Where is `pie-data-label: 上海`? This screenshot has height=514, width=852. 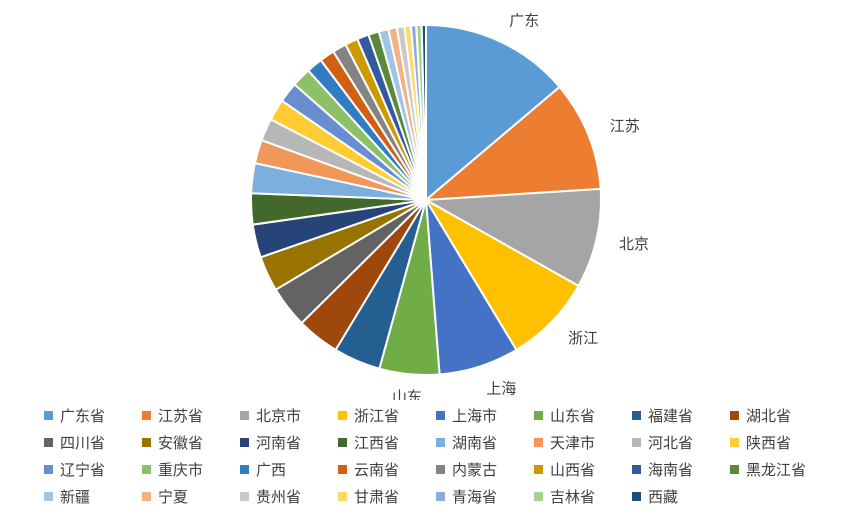 pie-data-label: 上海 is located at coordinates (501, 389).